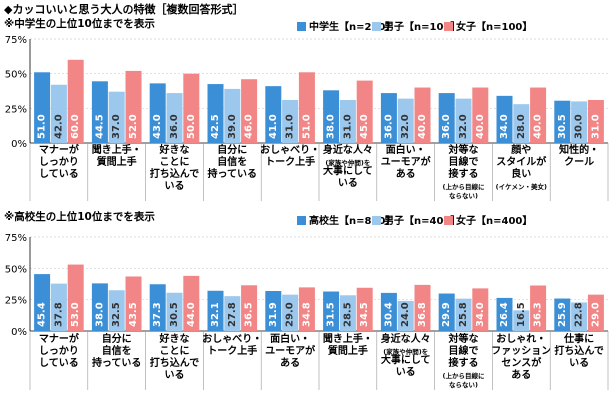 This screenshot has height=405, width=613. What do you see at coordinates (306, 314) in the screenshot?
I see `bar-value-label: 34.8` at bounding box center [306, 314].